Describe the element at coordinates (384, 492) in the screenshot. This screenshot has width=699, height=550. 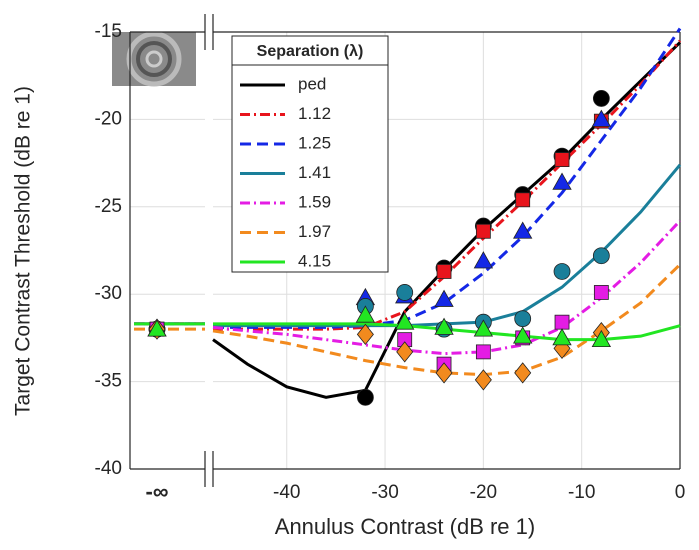
I see `x-tick-label: -30` at that location.